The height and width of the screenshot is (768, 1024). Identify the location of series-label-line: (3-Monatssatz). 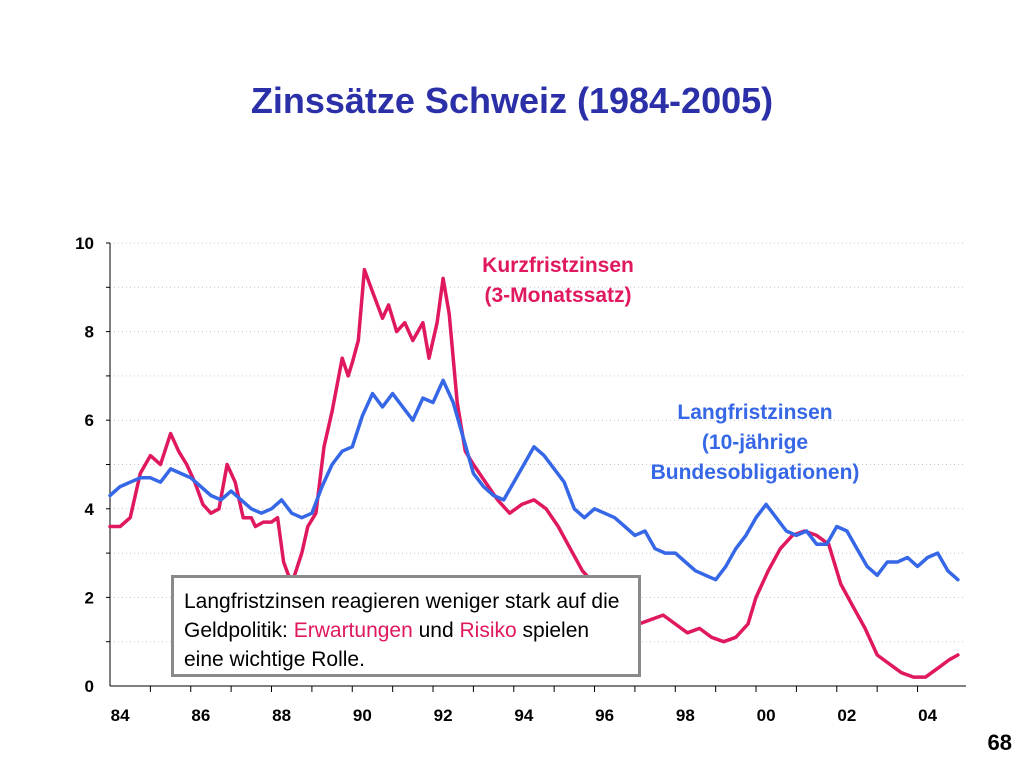
(557, 295).